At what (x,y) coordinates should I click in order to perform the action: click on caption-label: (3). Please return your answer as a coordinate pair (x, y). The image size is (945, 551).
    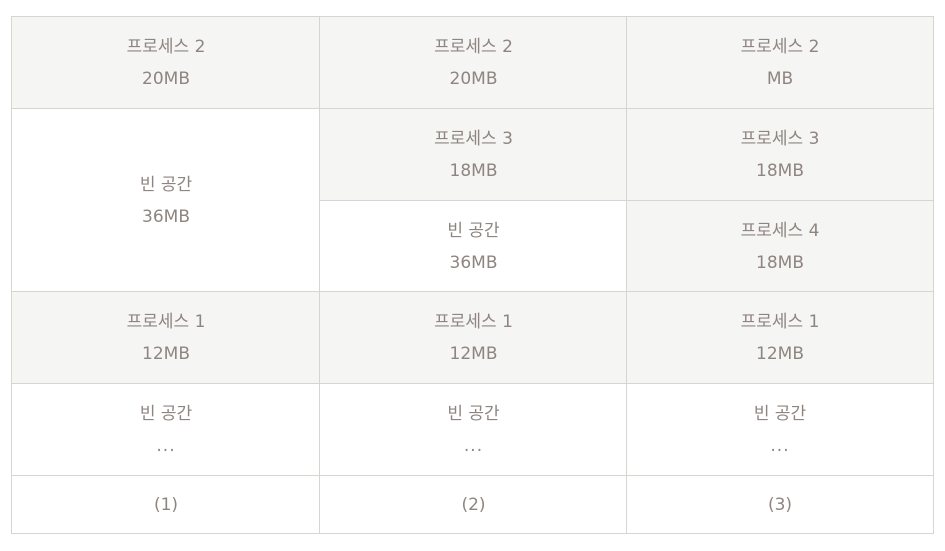
    Looking at the image, I should click on (780, 504).